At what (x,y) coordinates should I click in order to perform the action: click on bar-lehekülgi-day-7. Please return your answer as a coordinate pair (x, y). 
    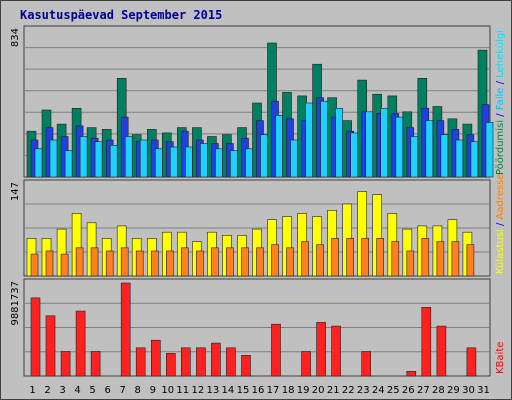
    Looking at the image, I should click on (128, 157).